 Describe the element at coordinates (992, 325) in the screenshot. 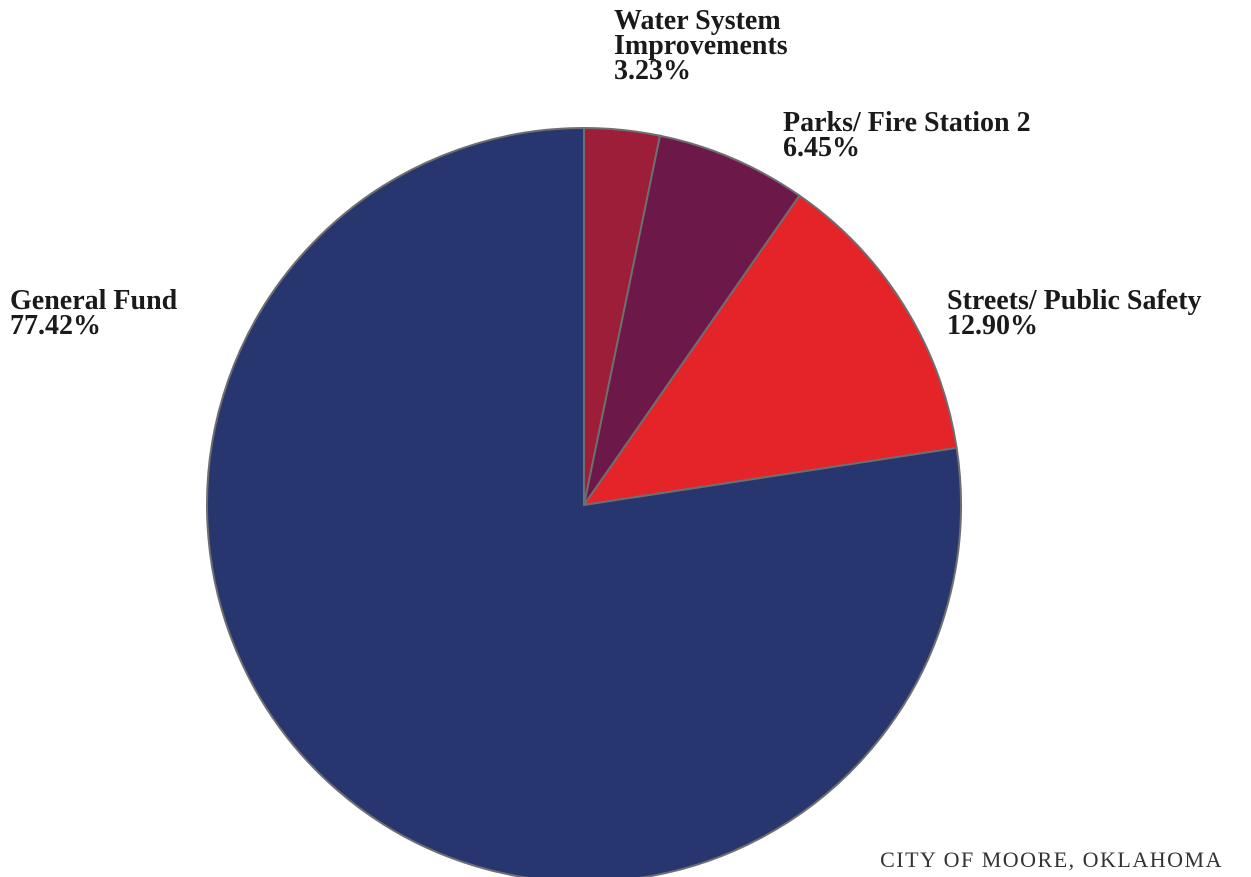

I see `slice-value: 12.90%` at that location.